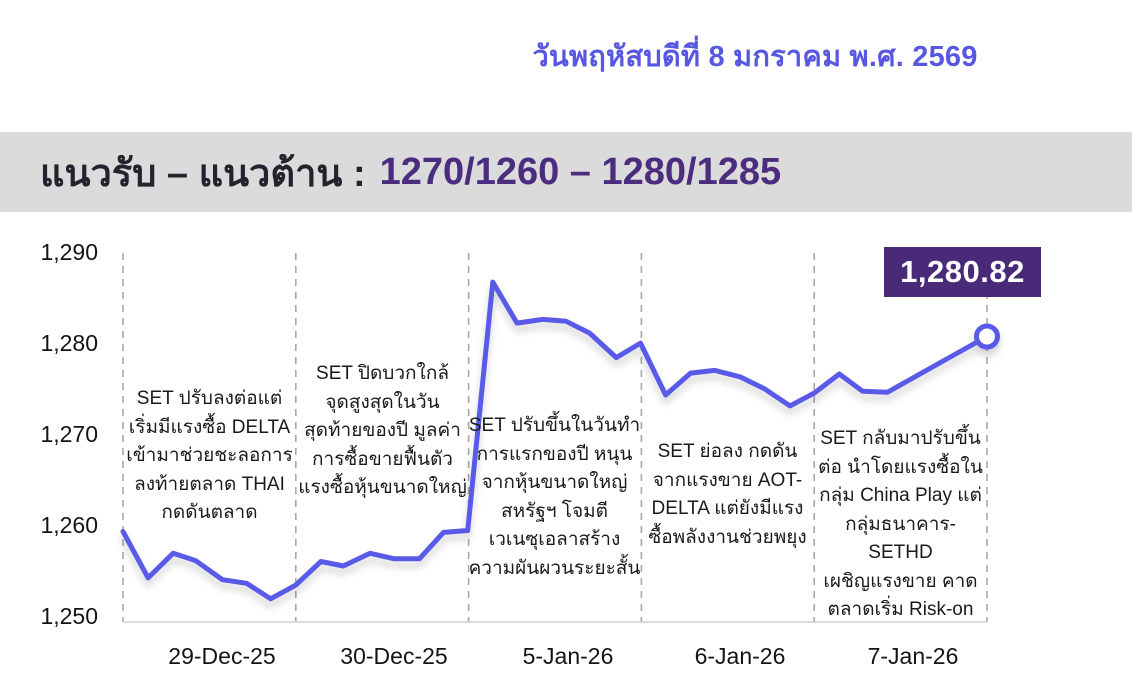  Describe the element at coordinates (740, 656) in the screenshot. I see `x-tick-6-jan: 6-Jan-26` at that location.